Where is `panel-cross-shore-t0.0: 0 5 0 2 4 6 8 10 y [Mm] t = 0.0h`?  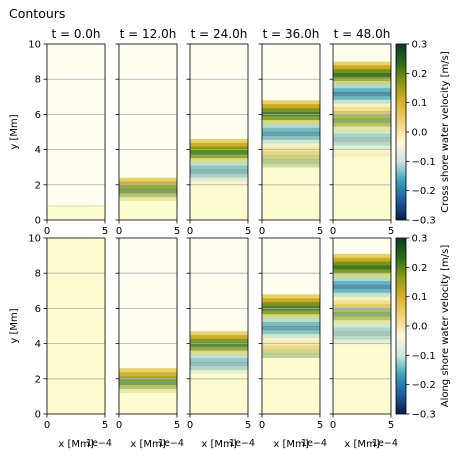
panel-cross-shore-t0.0: 0 5 0 2 4 6 8 10 y [Mm] t = 0.0h is located at coordinates (58, 132).